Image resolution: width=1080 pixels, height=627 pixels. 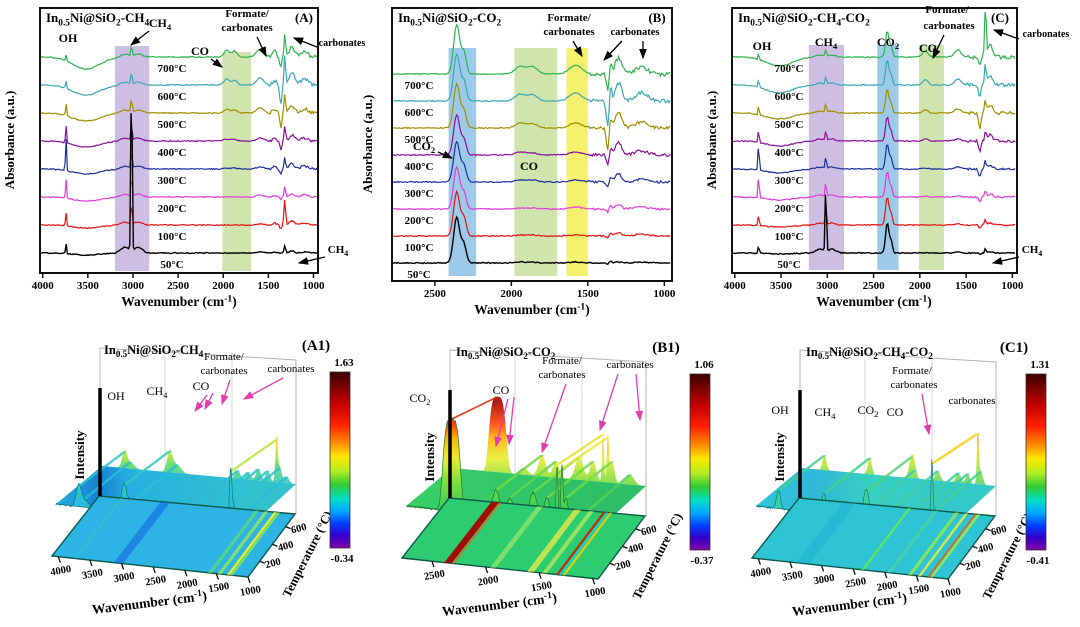 I want to click on spectrum-curve-200°C, so click(x=179, y=190).